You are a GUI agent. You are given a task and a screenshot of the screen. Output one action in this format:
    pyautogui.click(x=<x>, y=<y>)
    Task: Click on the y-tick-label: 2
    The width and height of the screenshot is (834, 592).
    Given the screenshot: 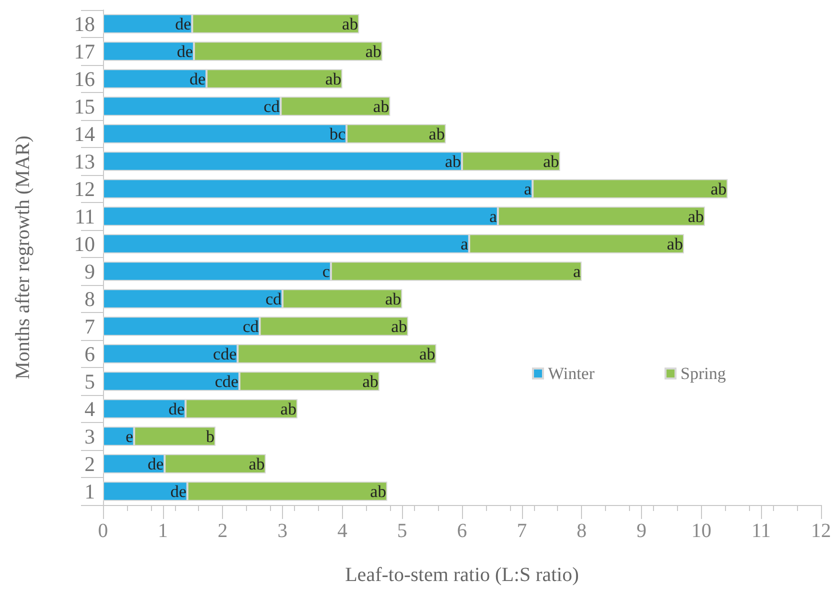 What is the action you would take?
    pyautogui.click(x=89, y=464)
    